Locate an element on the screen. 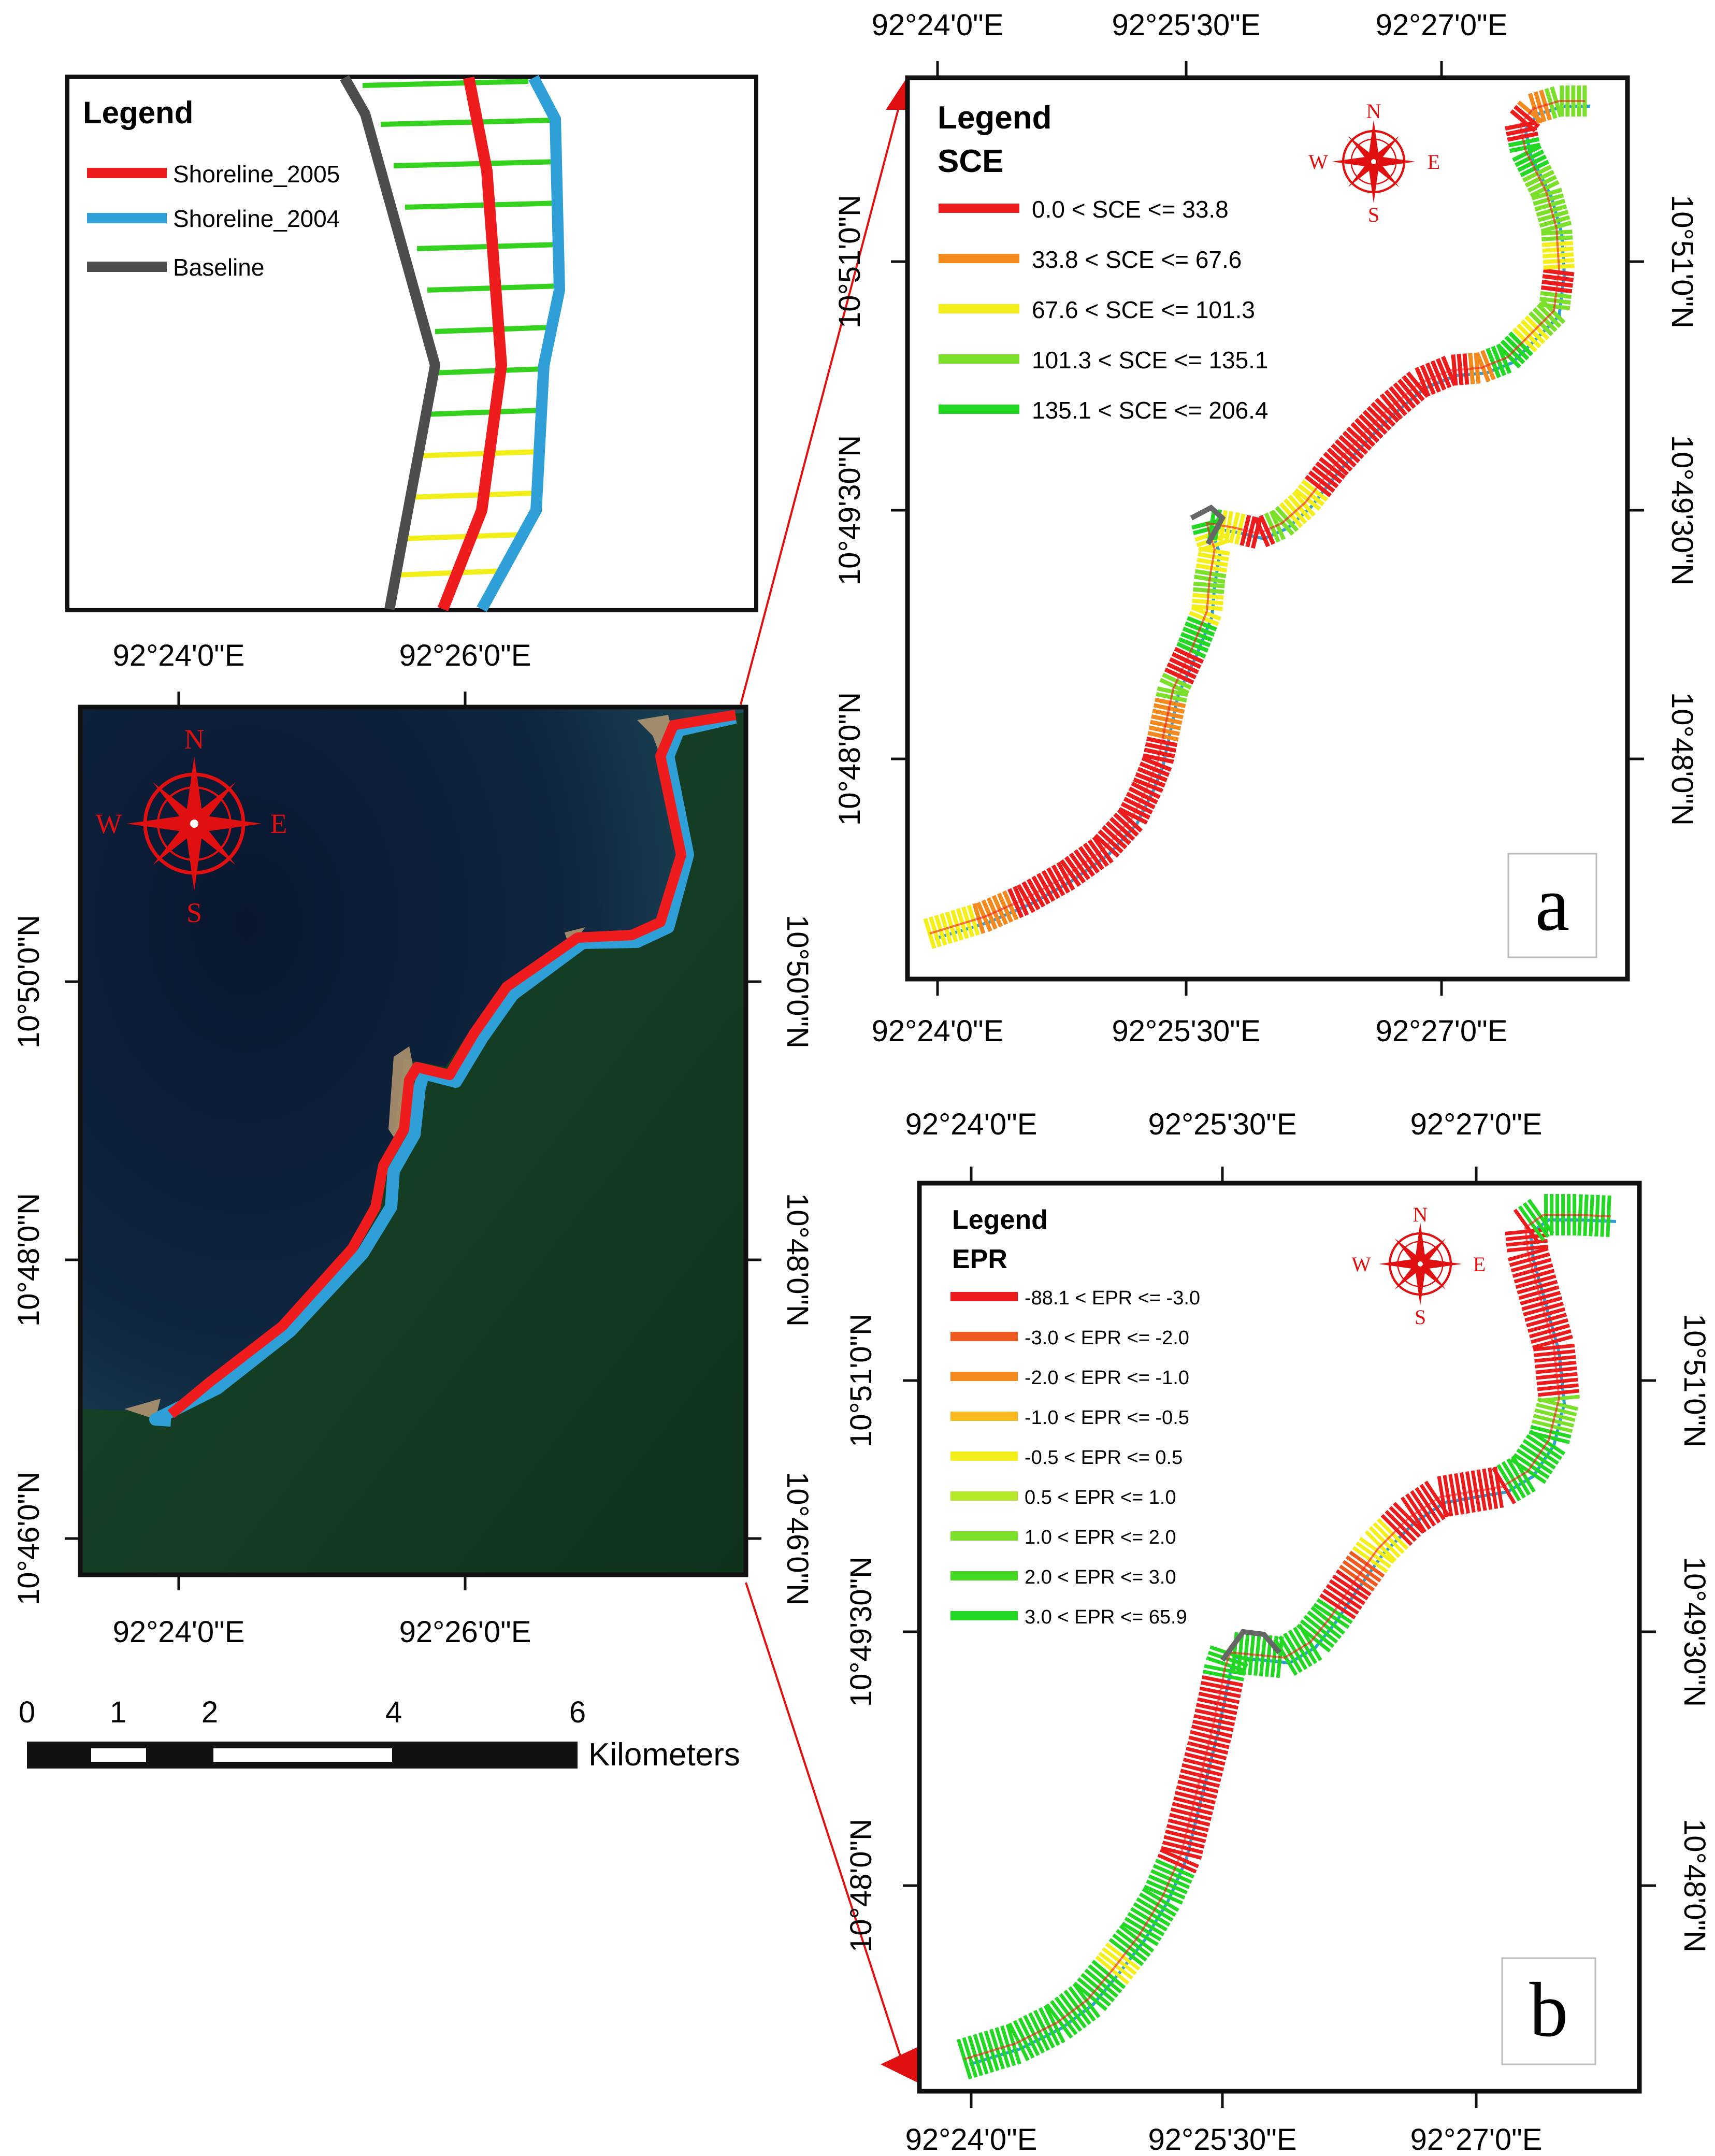 The height and width of the screenshot is (2156, 1715). b-x-tick-bottom-1: 92°24'0"E is located at coordinates (971, 2139).